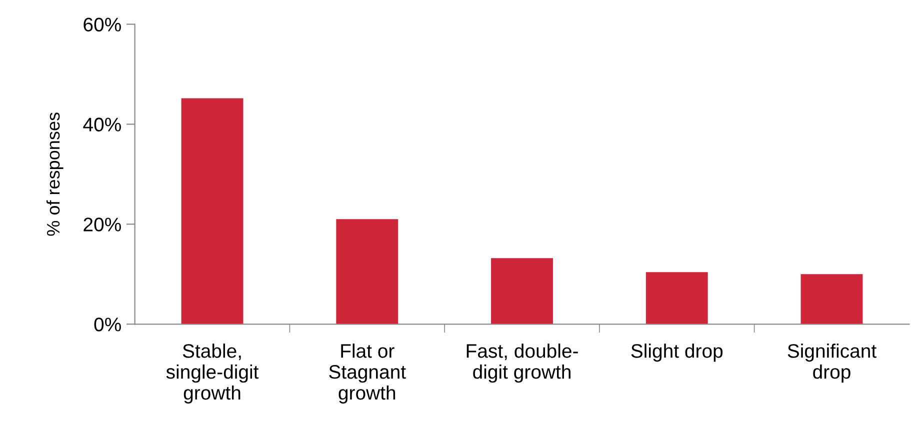 The image size is (911, 441). I want to click on y-tick-label: 20%, so click(102, 225).